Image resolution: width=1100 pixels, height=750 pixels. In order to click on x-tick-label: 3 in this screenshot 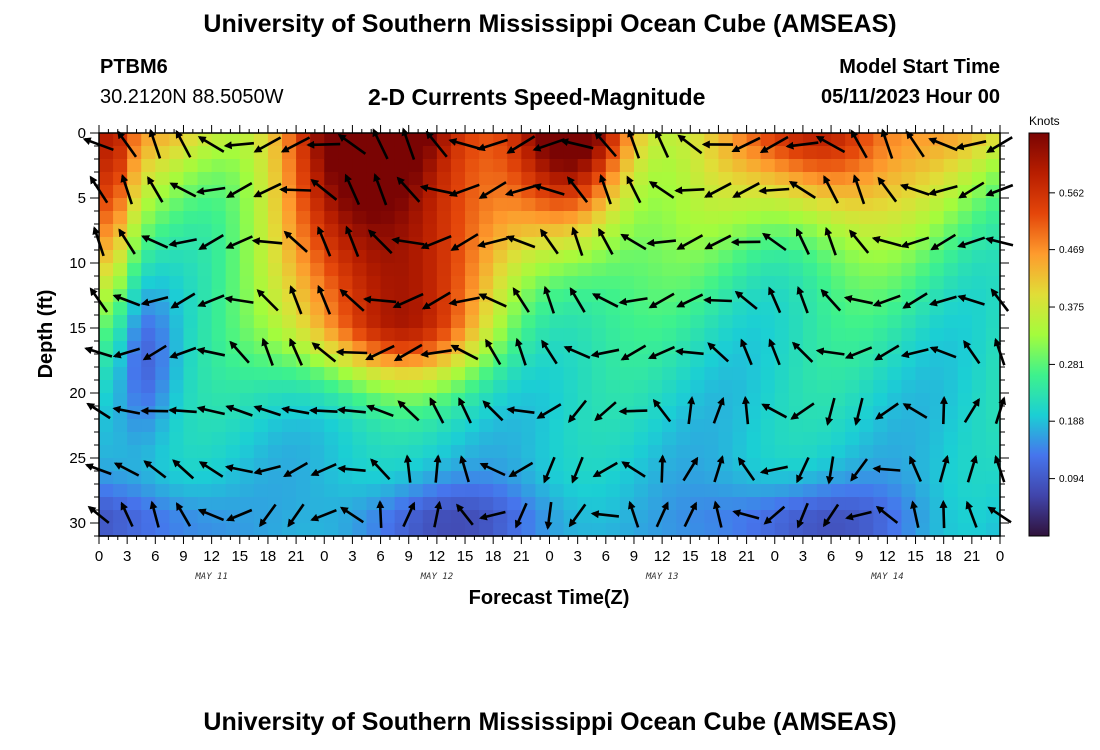, I will do `click(127, 556)`.